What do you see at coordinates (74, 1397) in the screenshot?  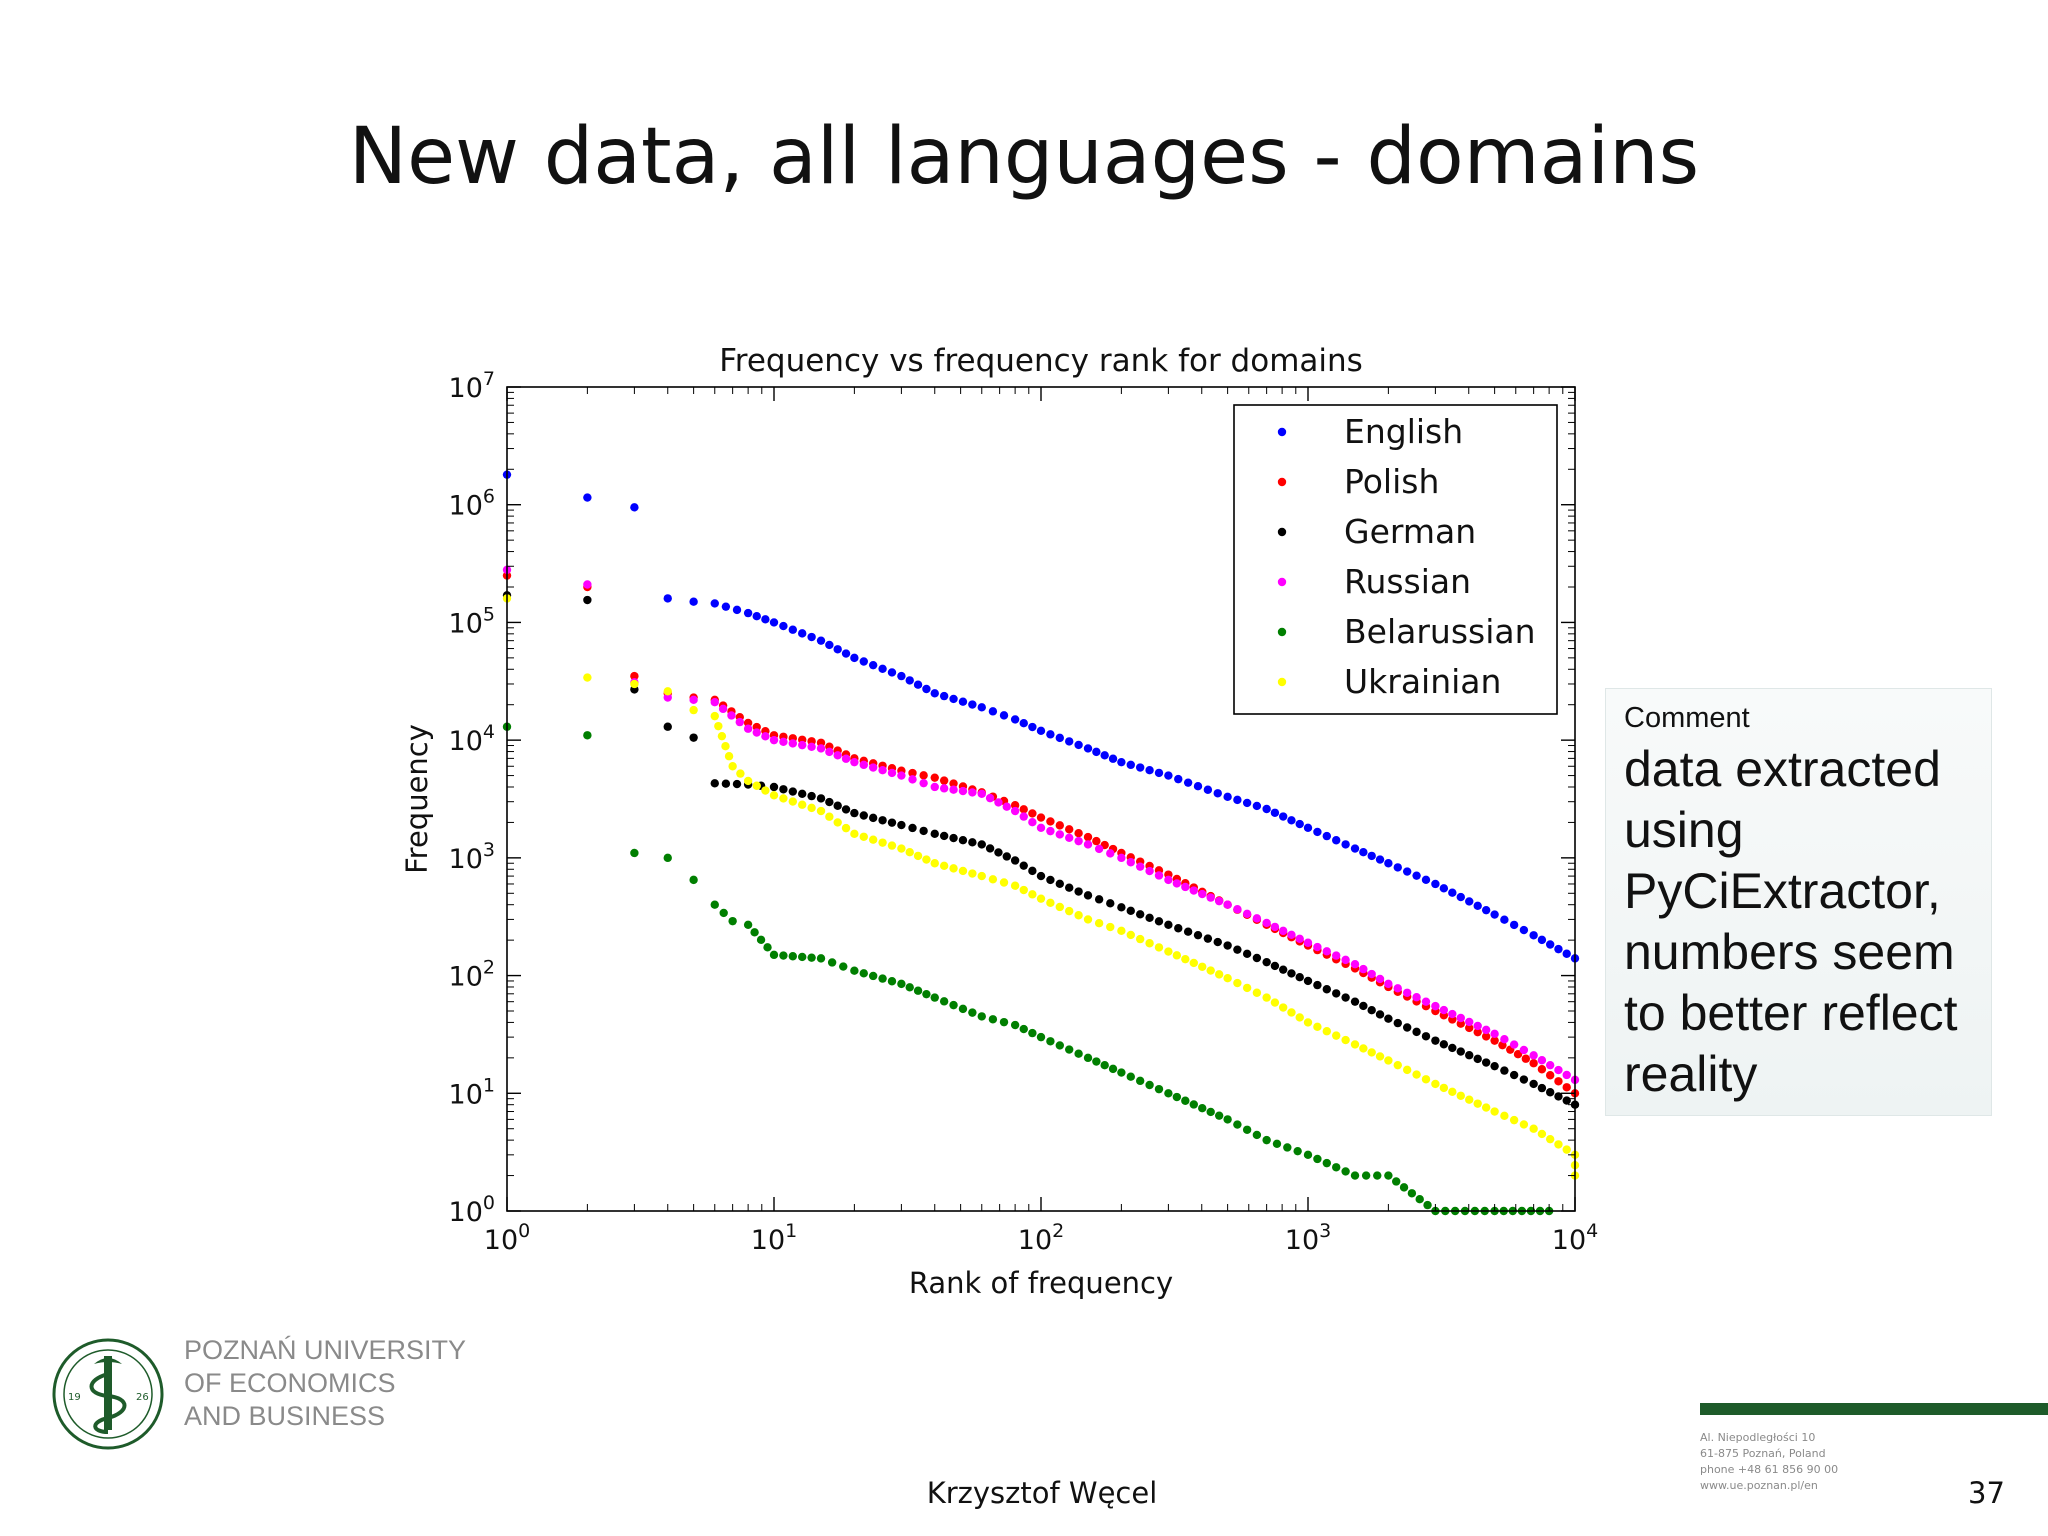 I see `svg-text: 19` at bounding box center [74, 1397].